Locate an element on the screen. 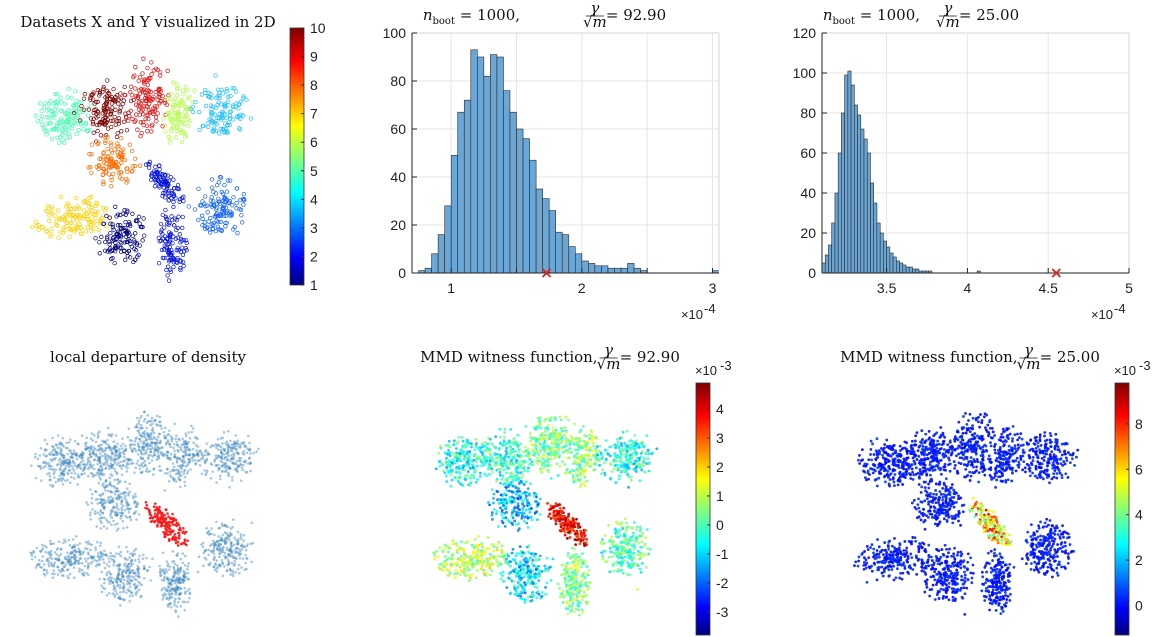  x-tick-label: 2 is located at coordinates (582, 288).